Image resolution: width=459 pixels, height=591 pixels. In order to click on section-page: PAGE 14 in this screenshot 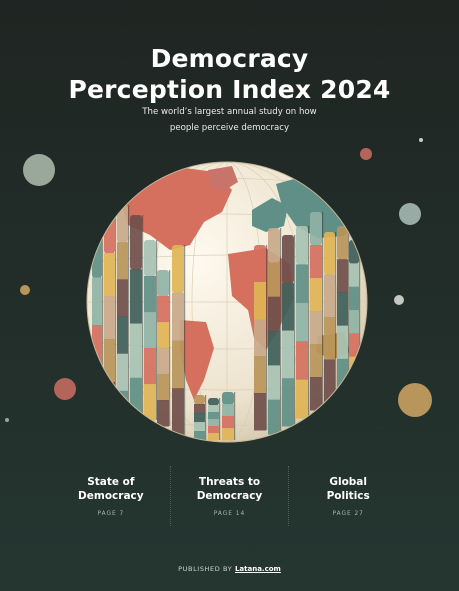, I will do `click(229, 514)`.